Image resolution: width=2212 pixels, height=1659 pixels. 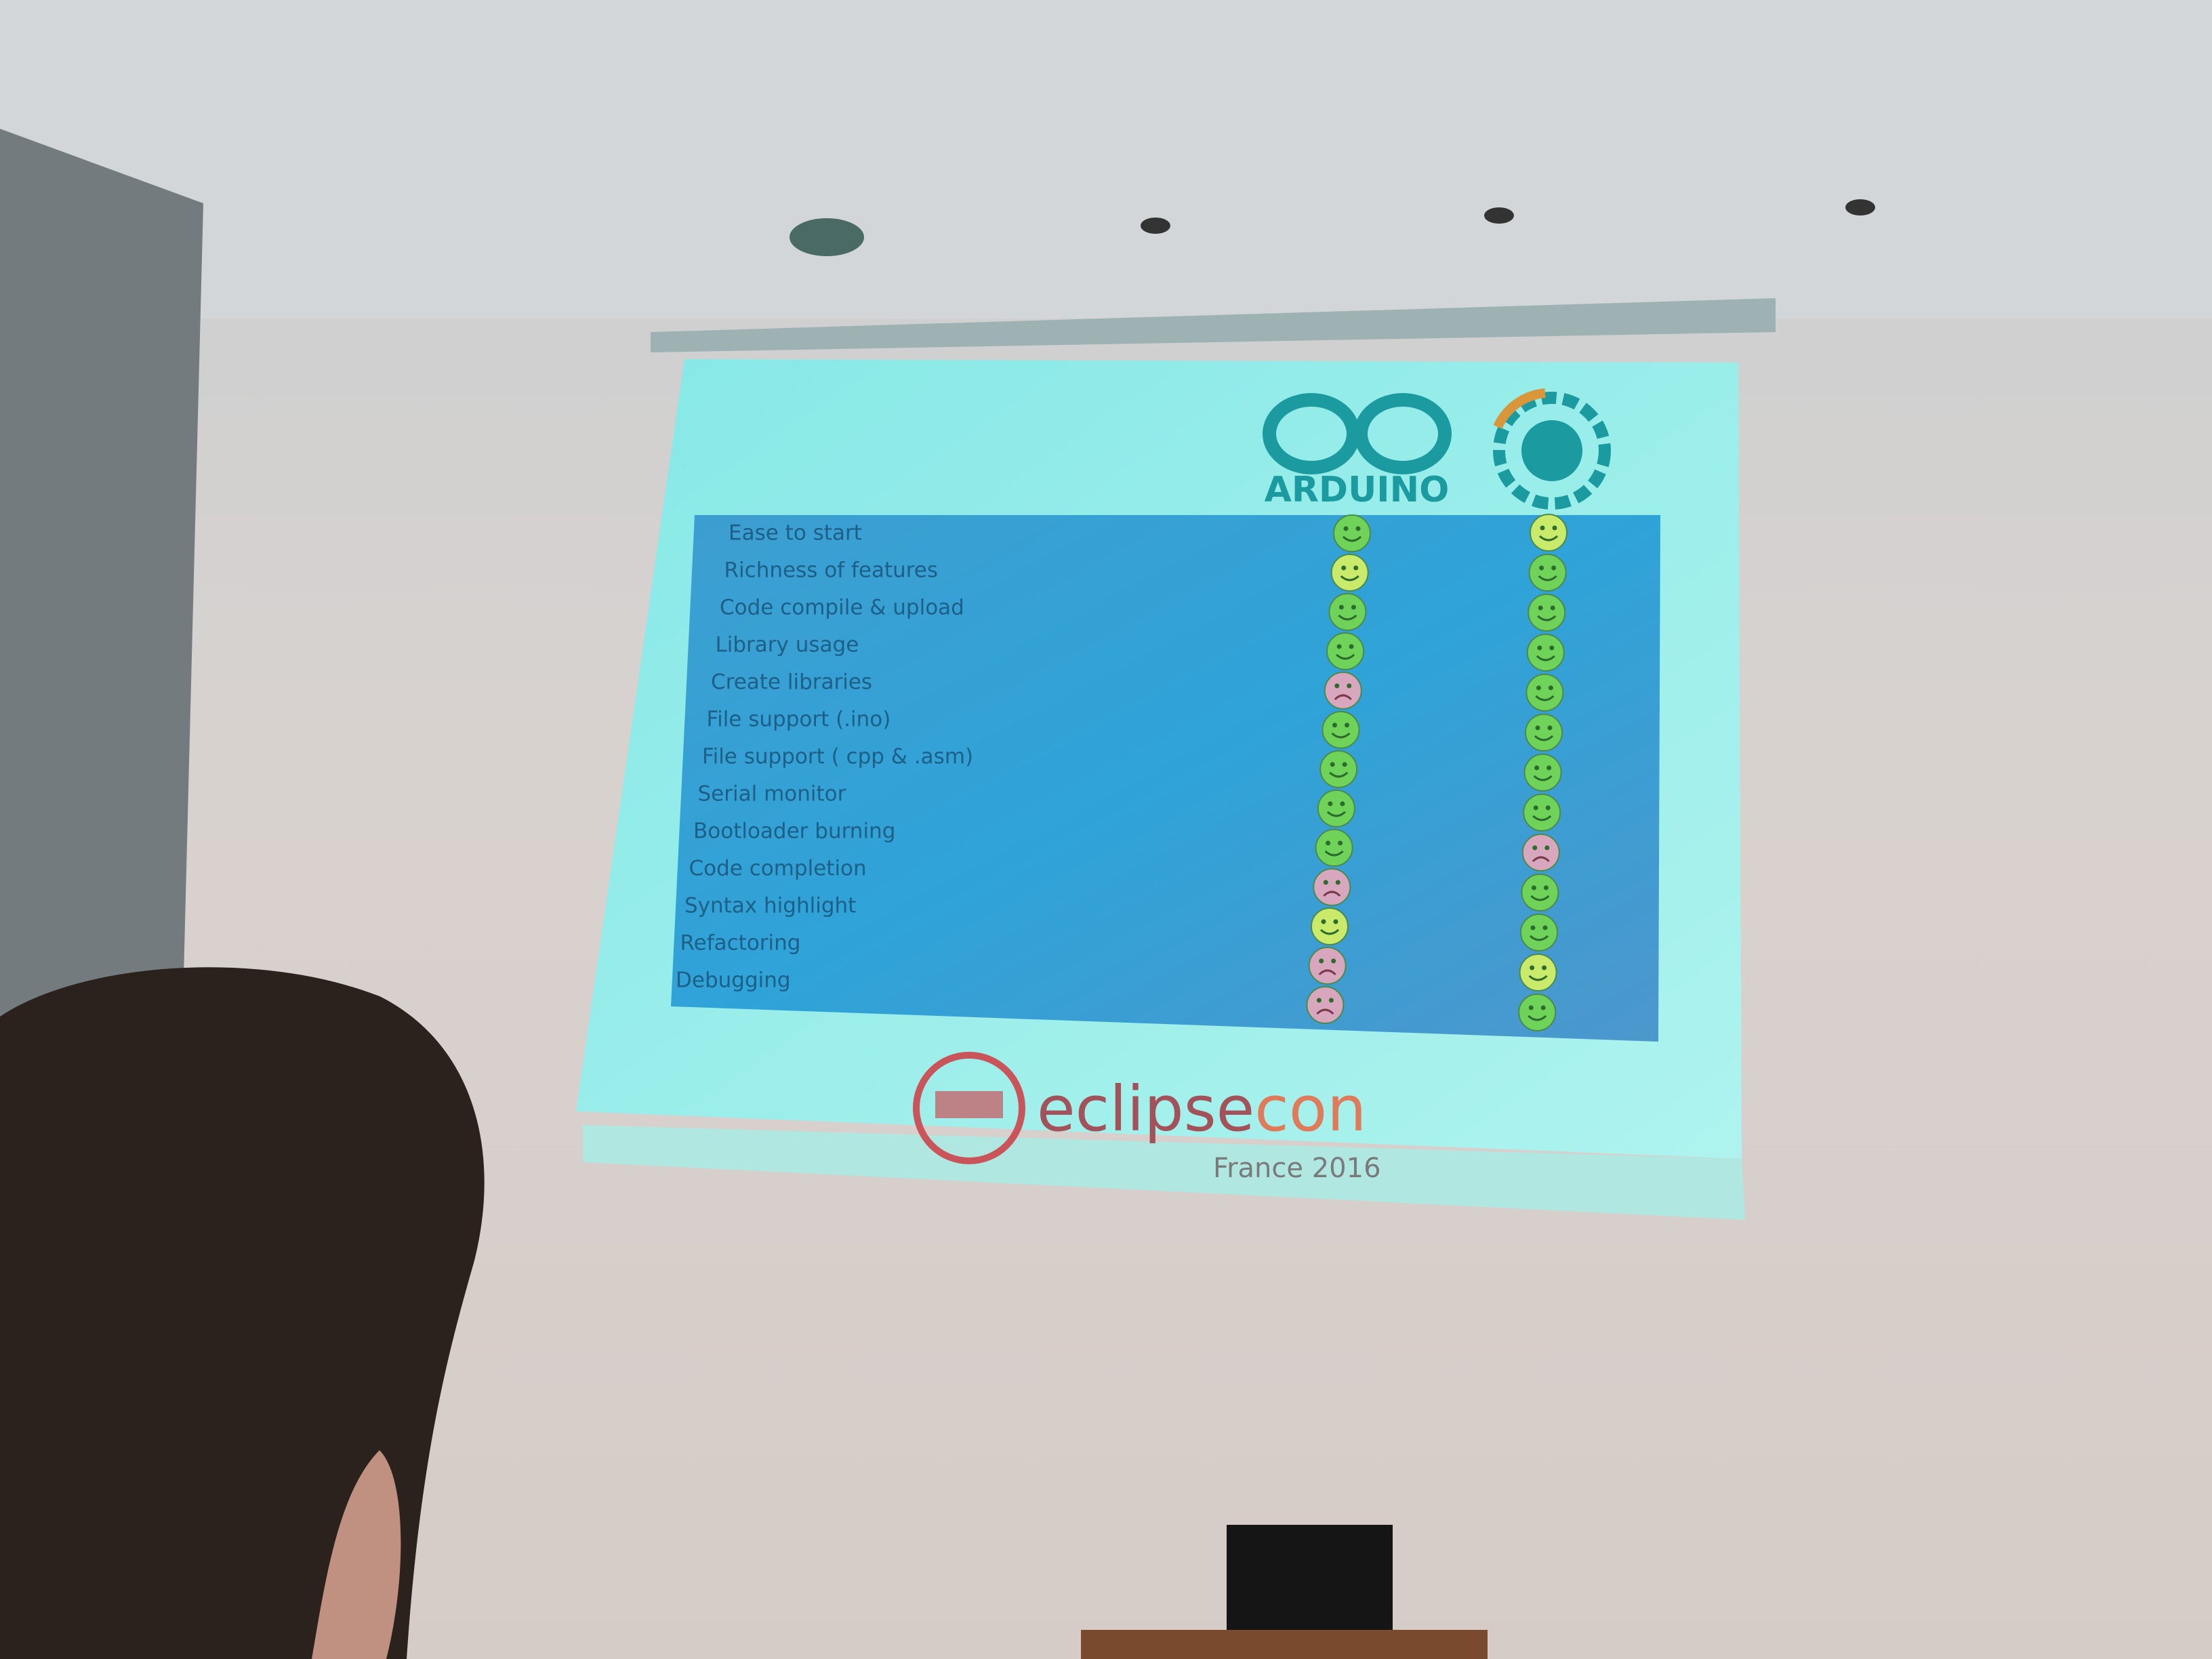 What do you see at coordinates (1310, 1109) in the screenshot?
I see `wordmark-part: con` at bounding box center [1310, 1109].